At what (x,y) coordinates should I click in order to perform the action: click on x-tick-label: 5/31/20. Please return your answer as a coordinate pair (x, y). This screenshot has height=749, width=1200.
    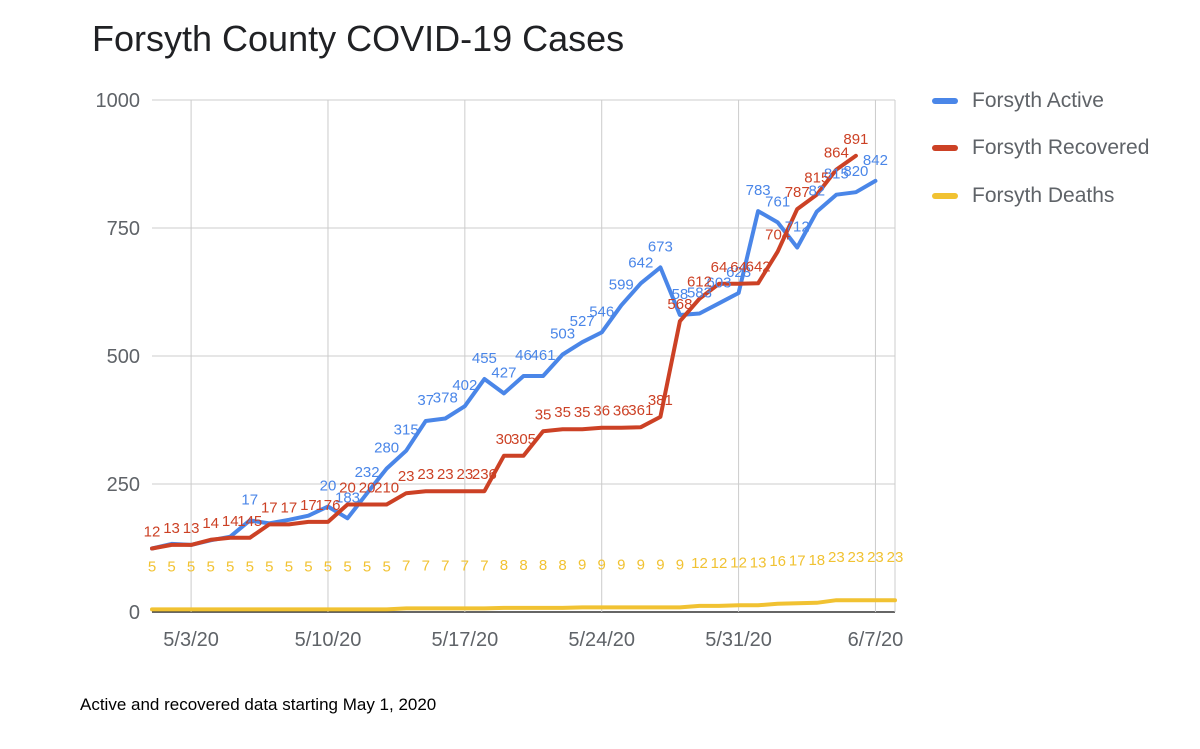
    Looking at the image, I should click on (738, 640).